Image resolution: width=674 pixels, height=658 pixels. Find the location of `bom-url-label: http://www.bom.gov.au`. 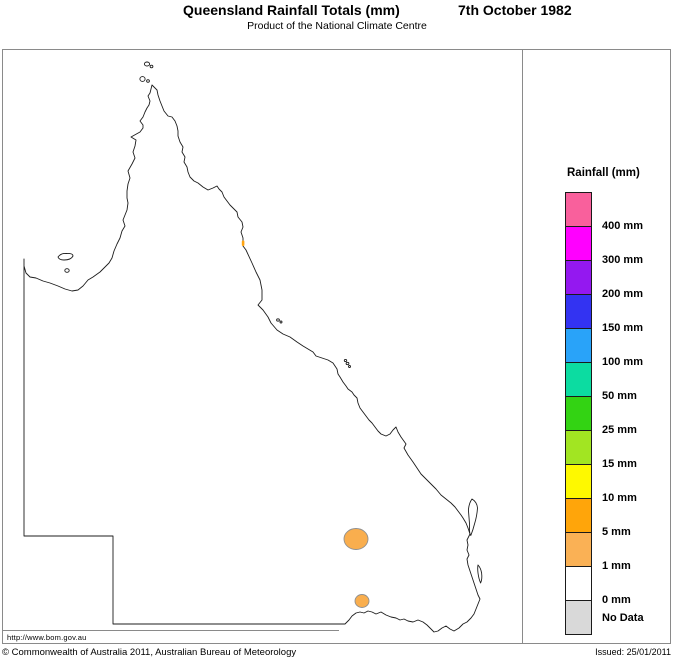

bom-url-label: http://www.bom.gov.au is located at coordinates (47, 637).